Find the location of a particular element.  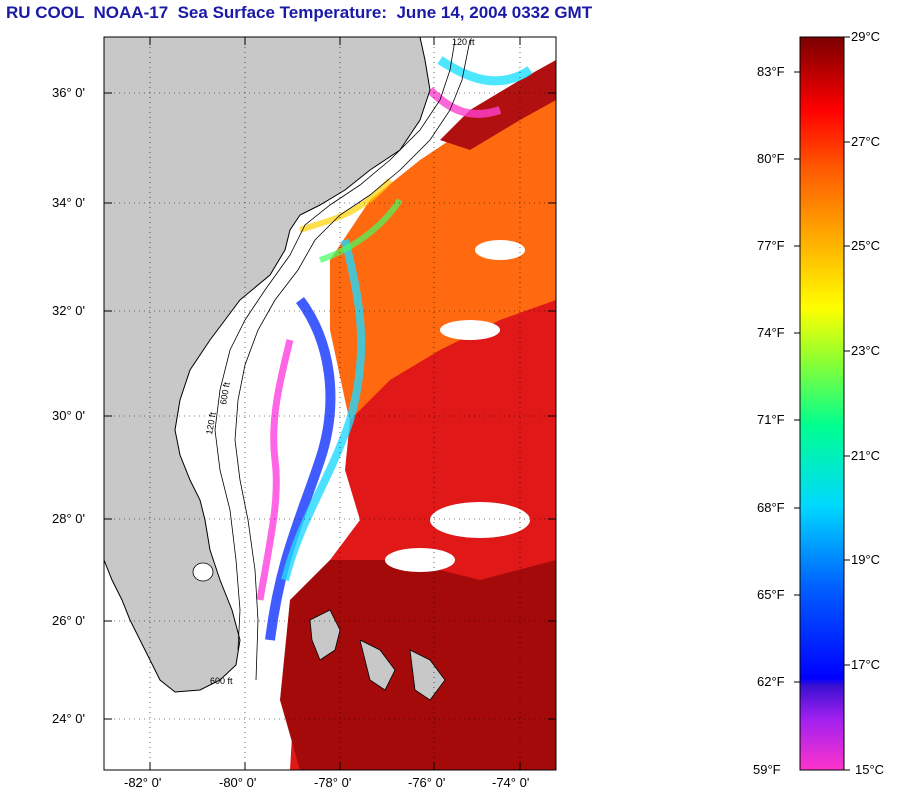

colorbar-c-label: 21°C is located at coordinates (866, 455).